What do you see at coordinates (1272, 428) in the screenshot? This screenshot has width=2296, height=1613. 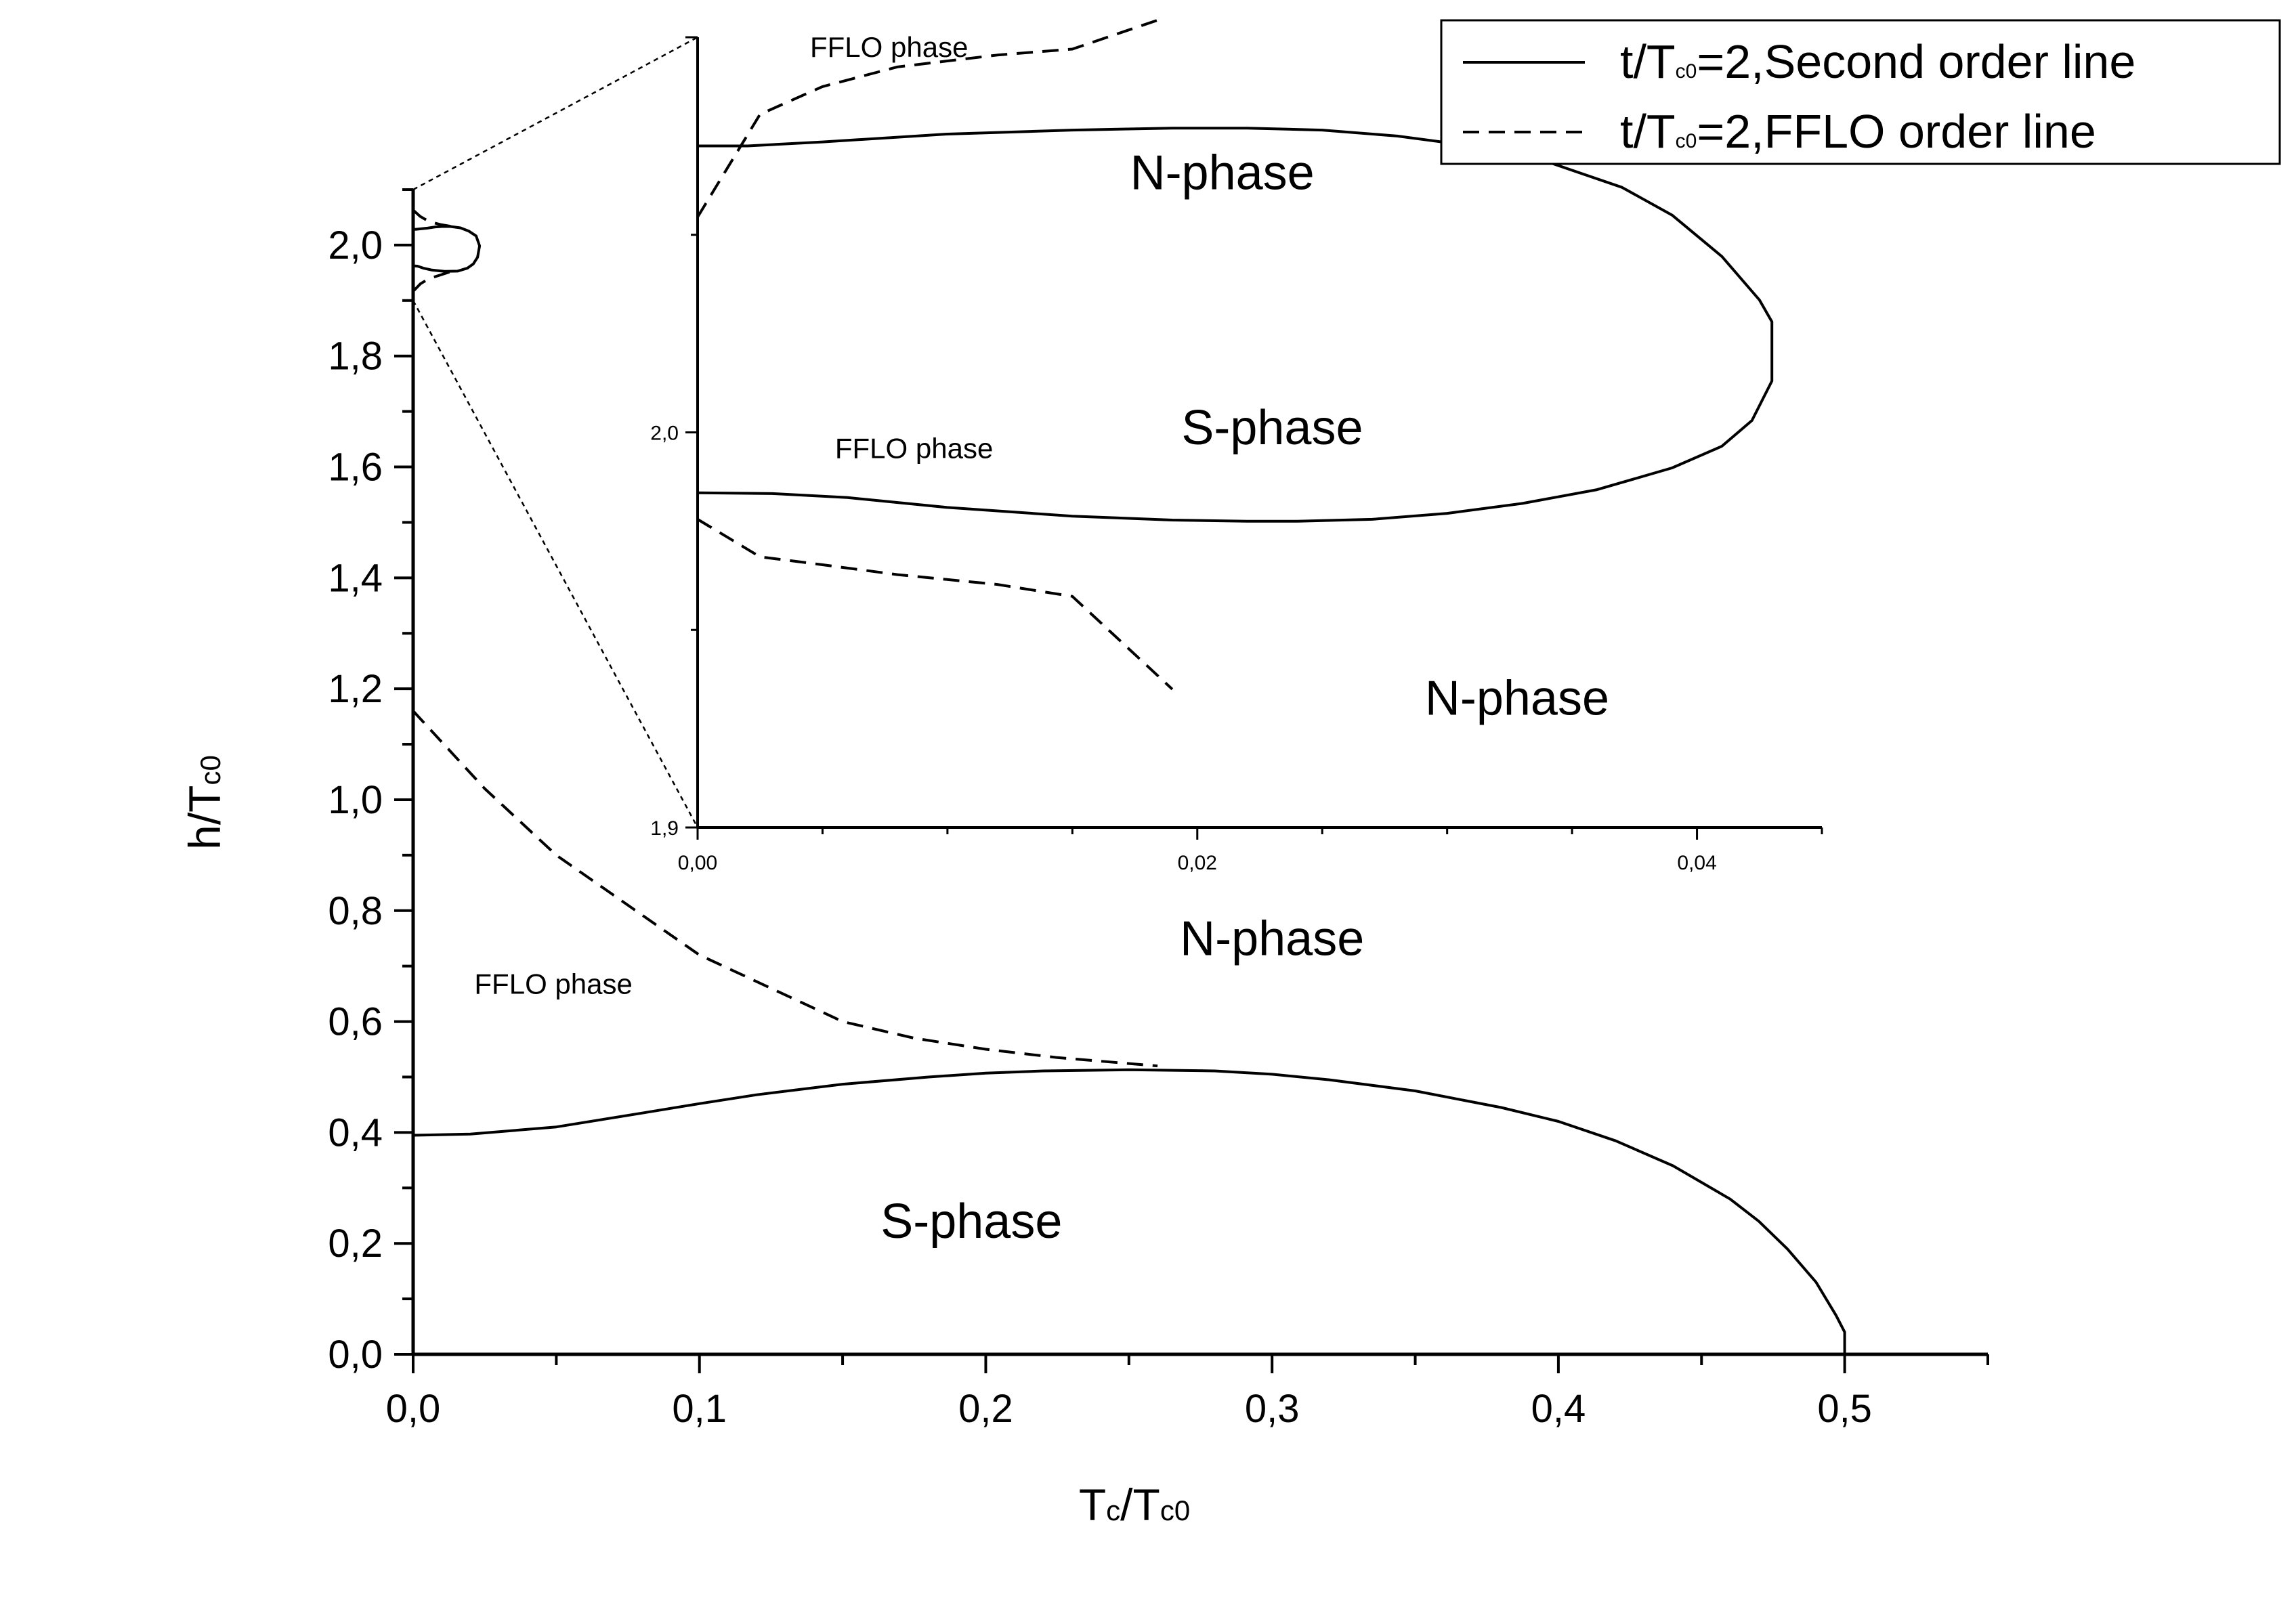 I see `inset-phase-label: S-phase` at bounding box center [1272, 428].